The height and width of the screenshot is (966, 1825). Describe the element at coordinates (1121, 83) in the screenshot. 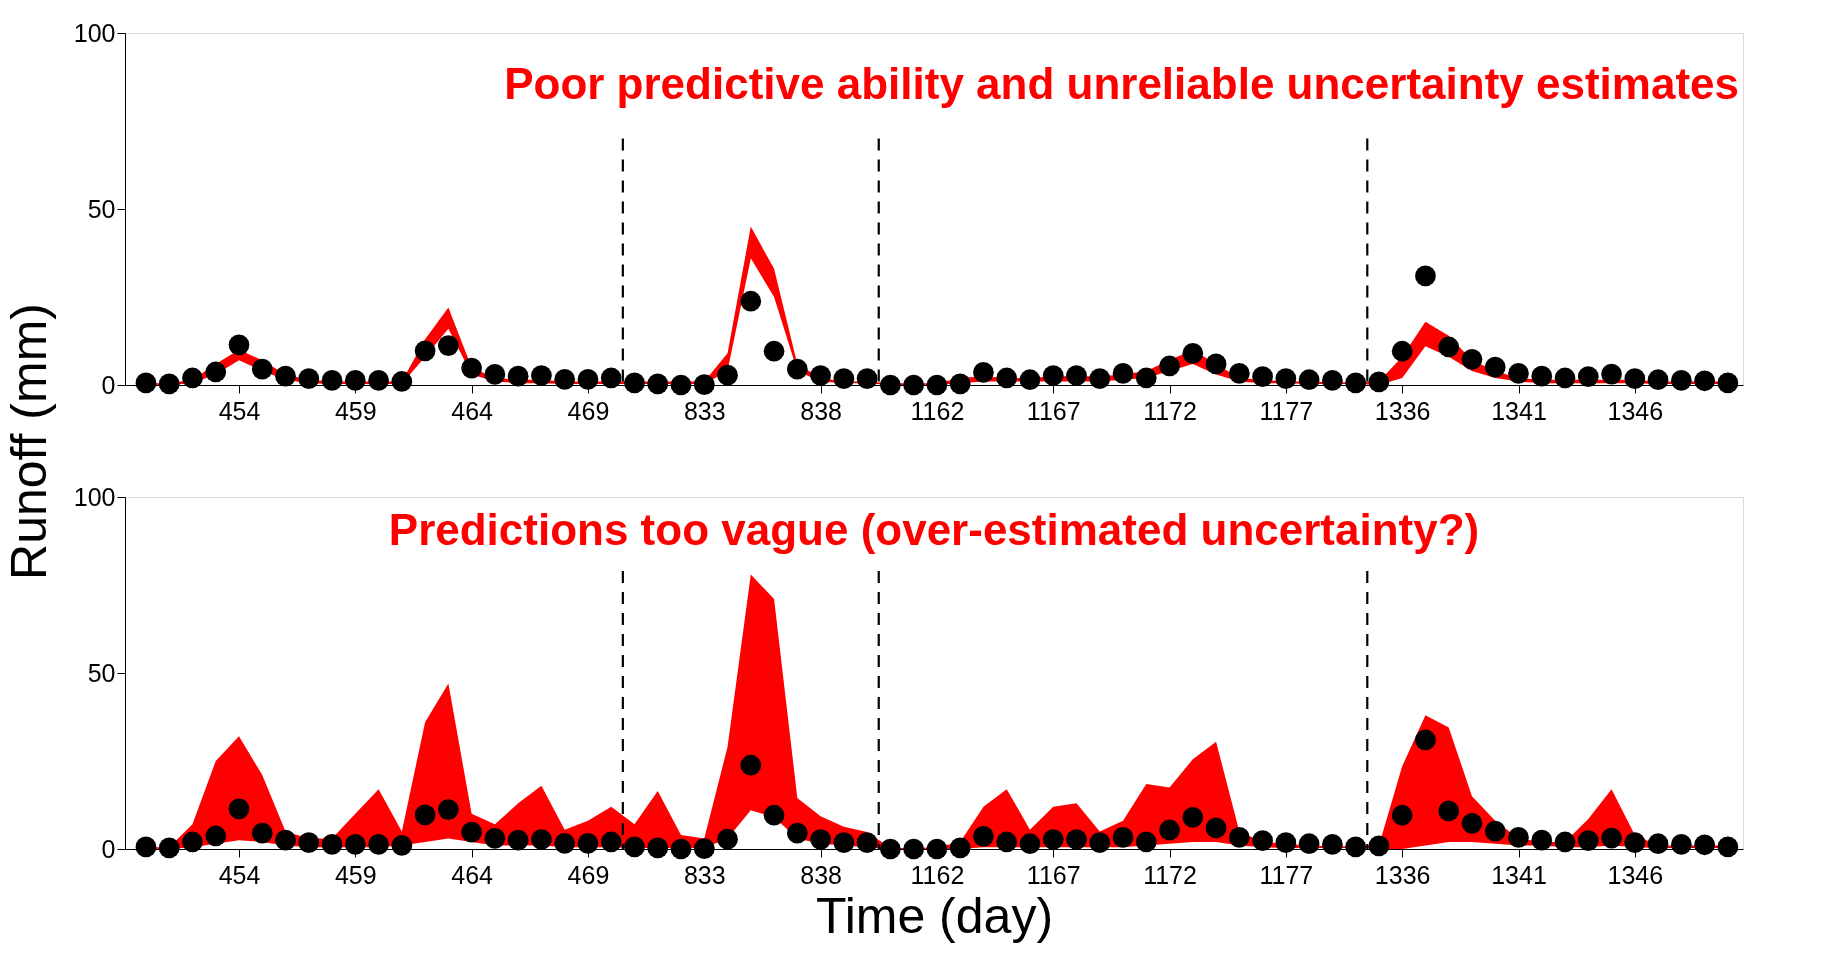

I see `annotation: Poor predictive ability and unreliable uncertainty estimates` at that location.